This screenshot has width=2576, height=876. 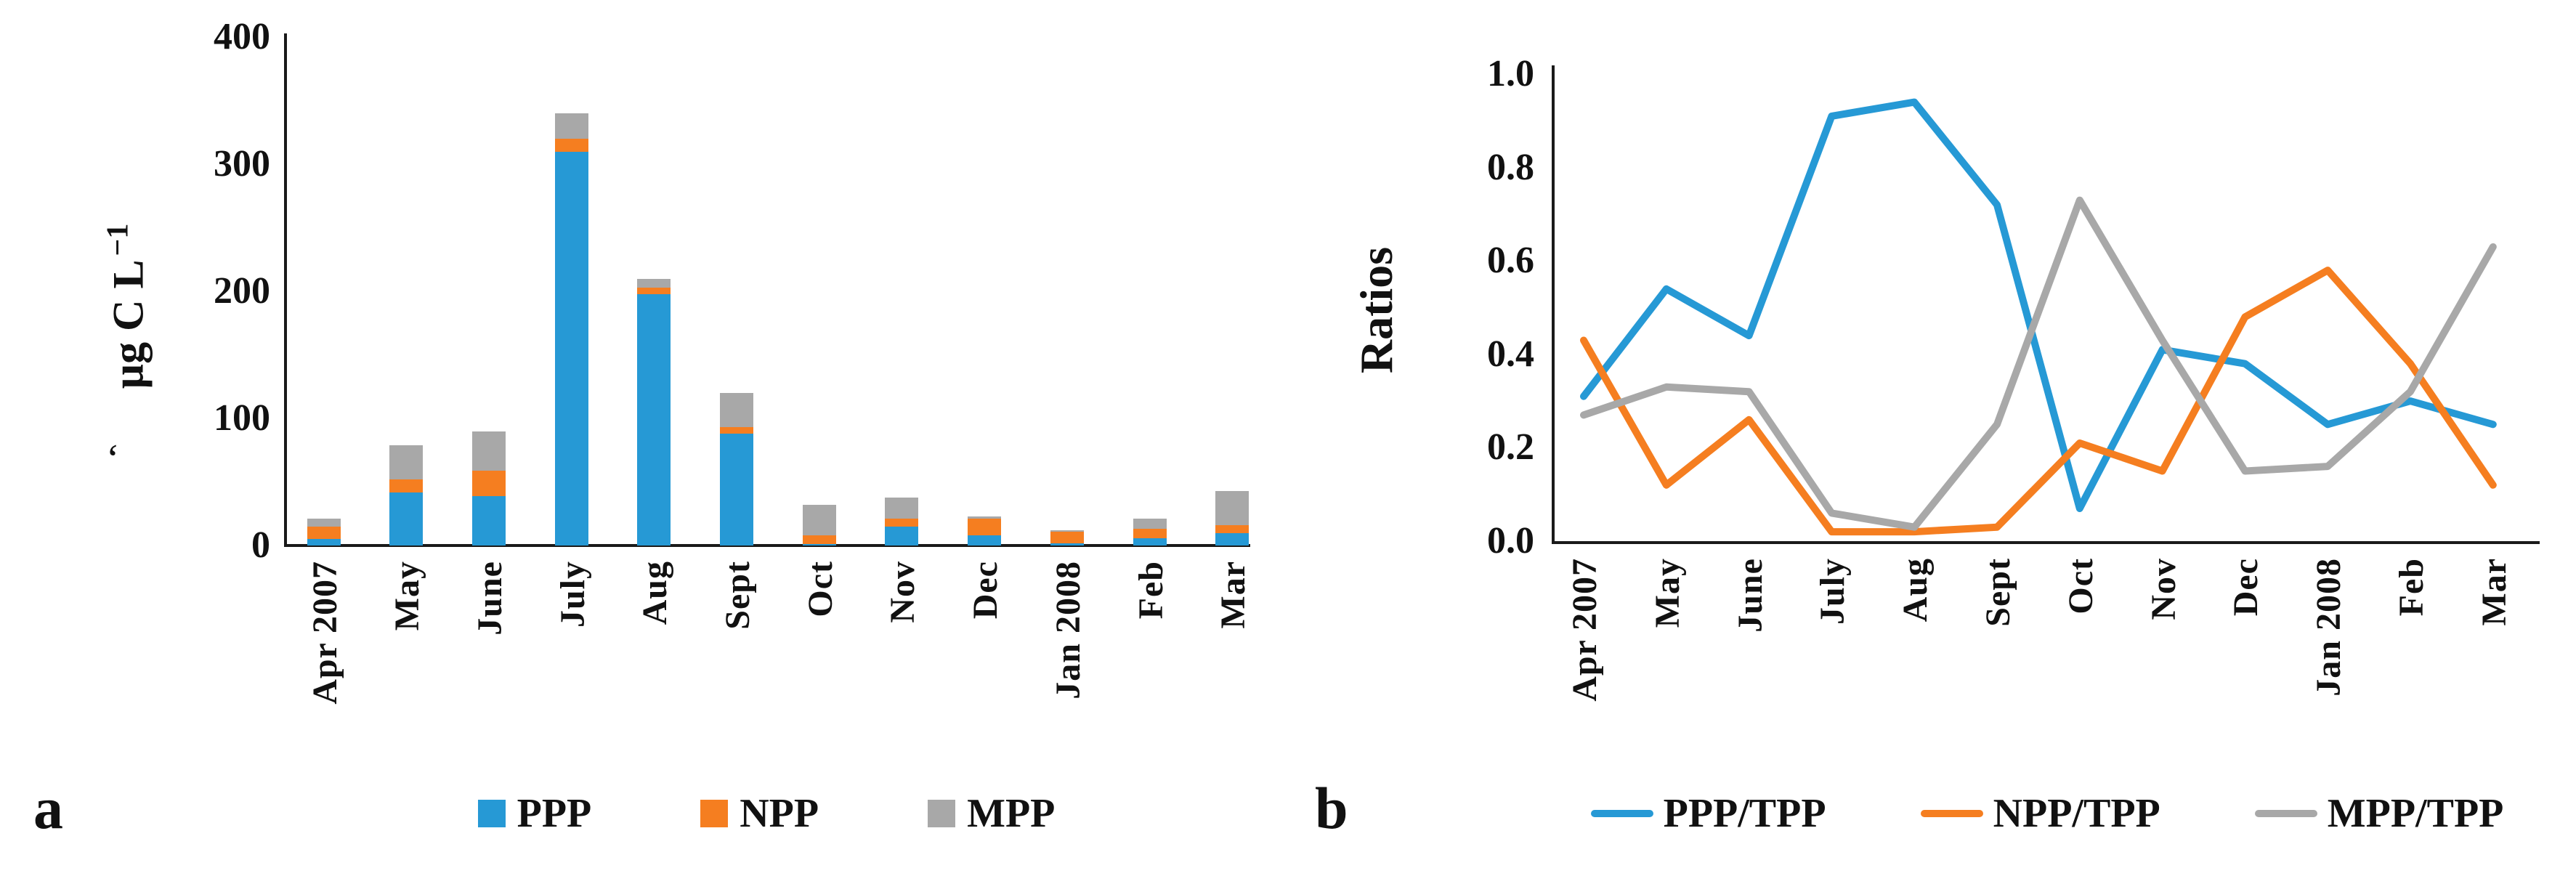 What do you see at coordinates (128, 324) in the screenshot?
I see `y-axis-title-a-text: µg C L` at bounding box center [128, 324].